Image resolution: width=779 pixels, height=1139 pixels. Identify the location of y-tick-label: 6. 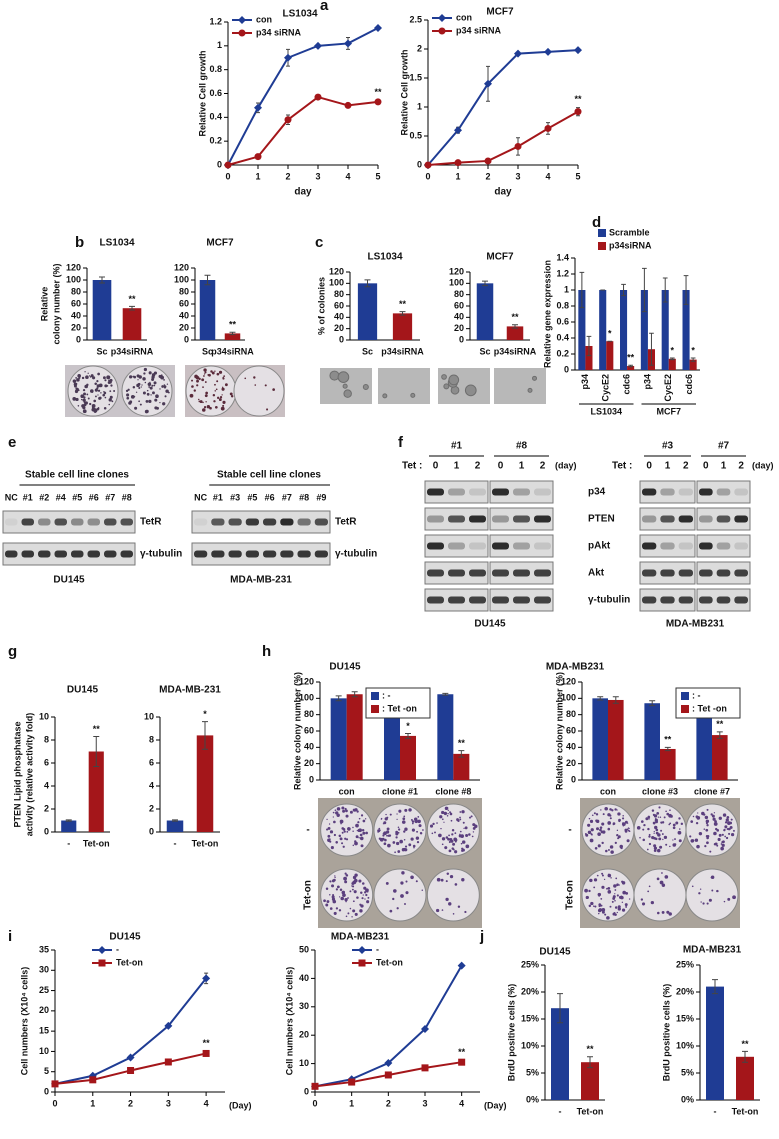
(151, 762).